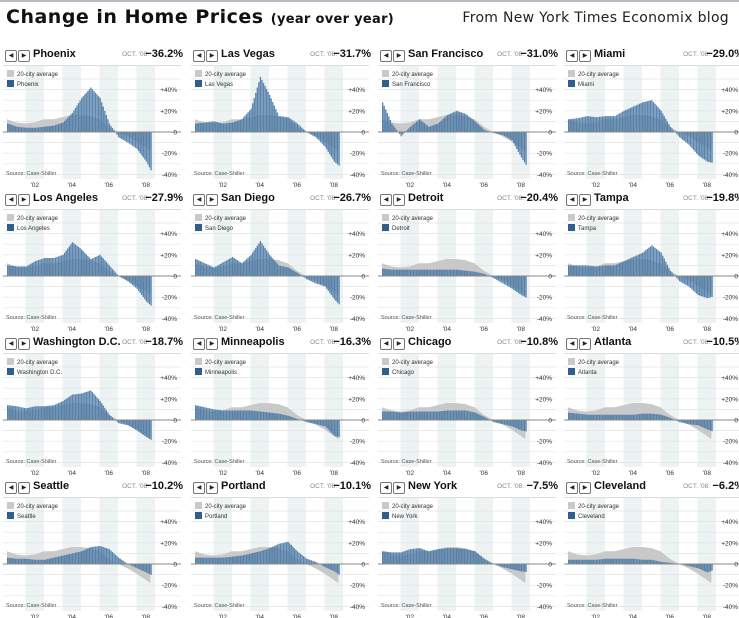 This screenshot has width=739, height=618. Describe the element at coordinates (571, 83) in the screenshot. I see `legend-swatch-city` at that location.